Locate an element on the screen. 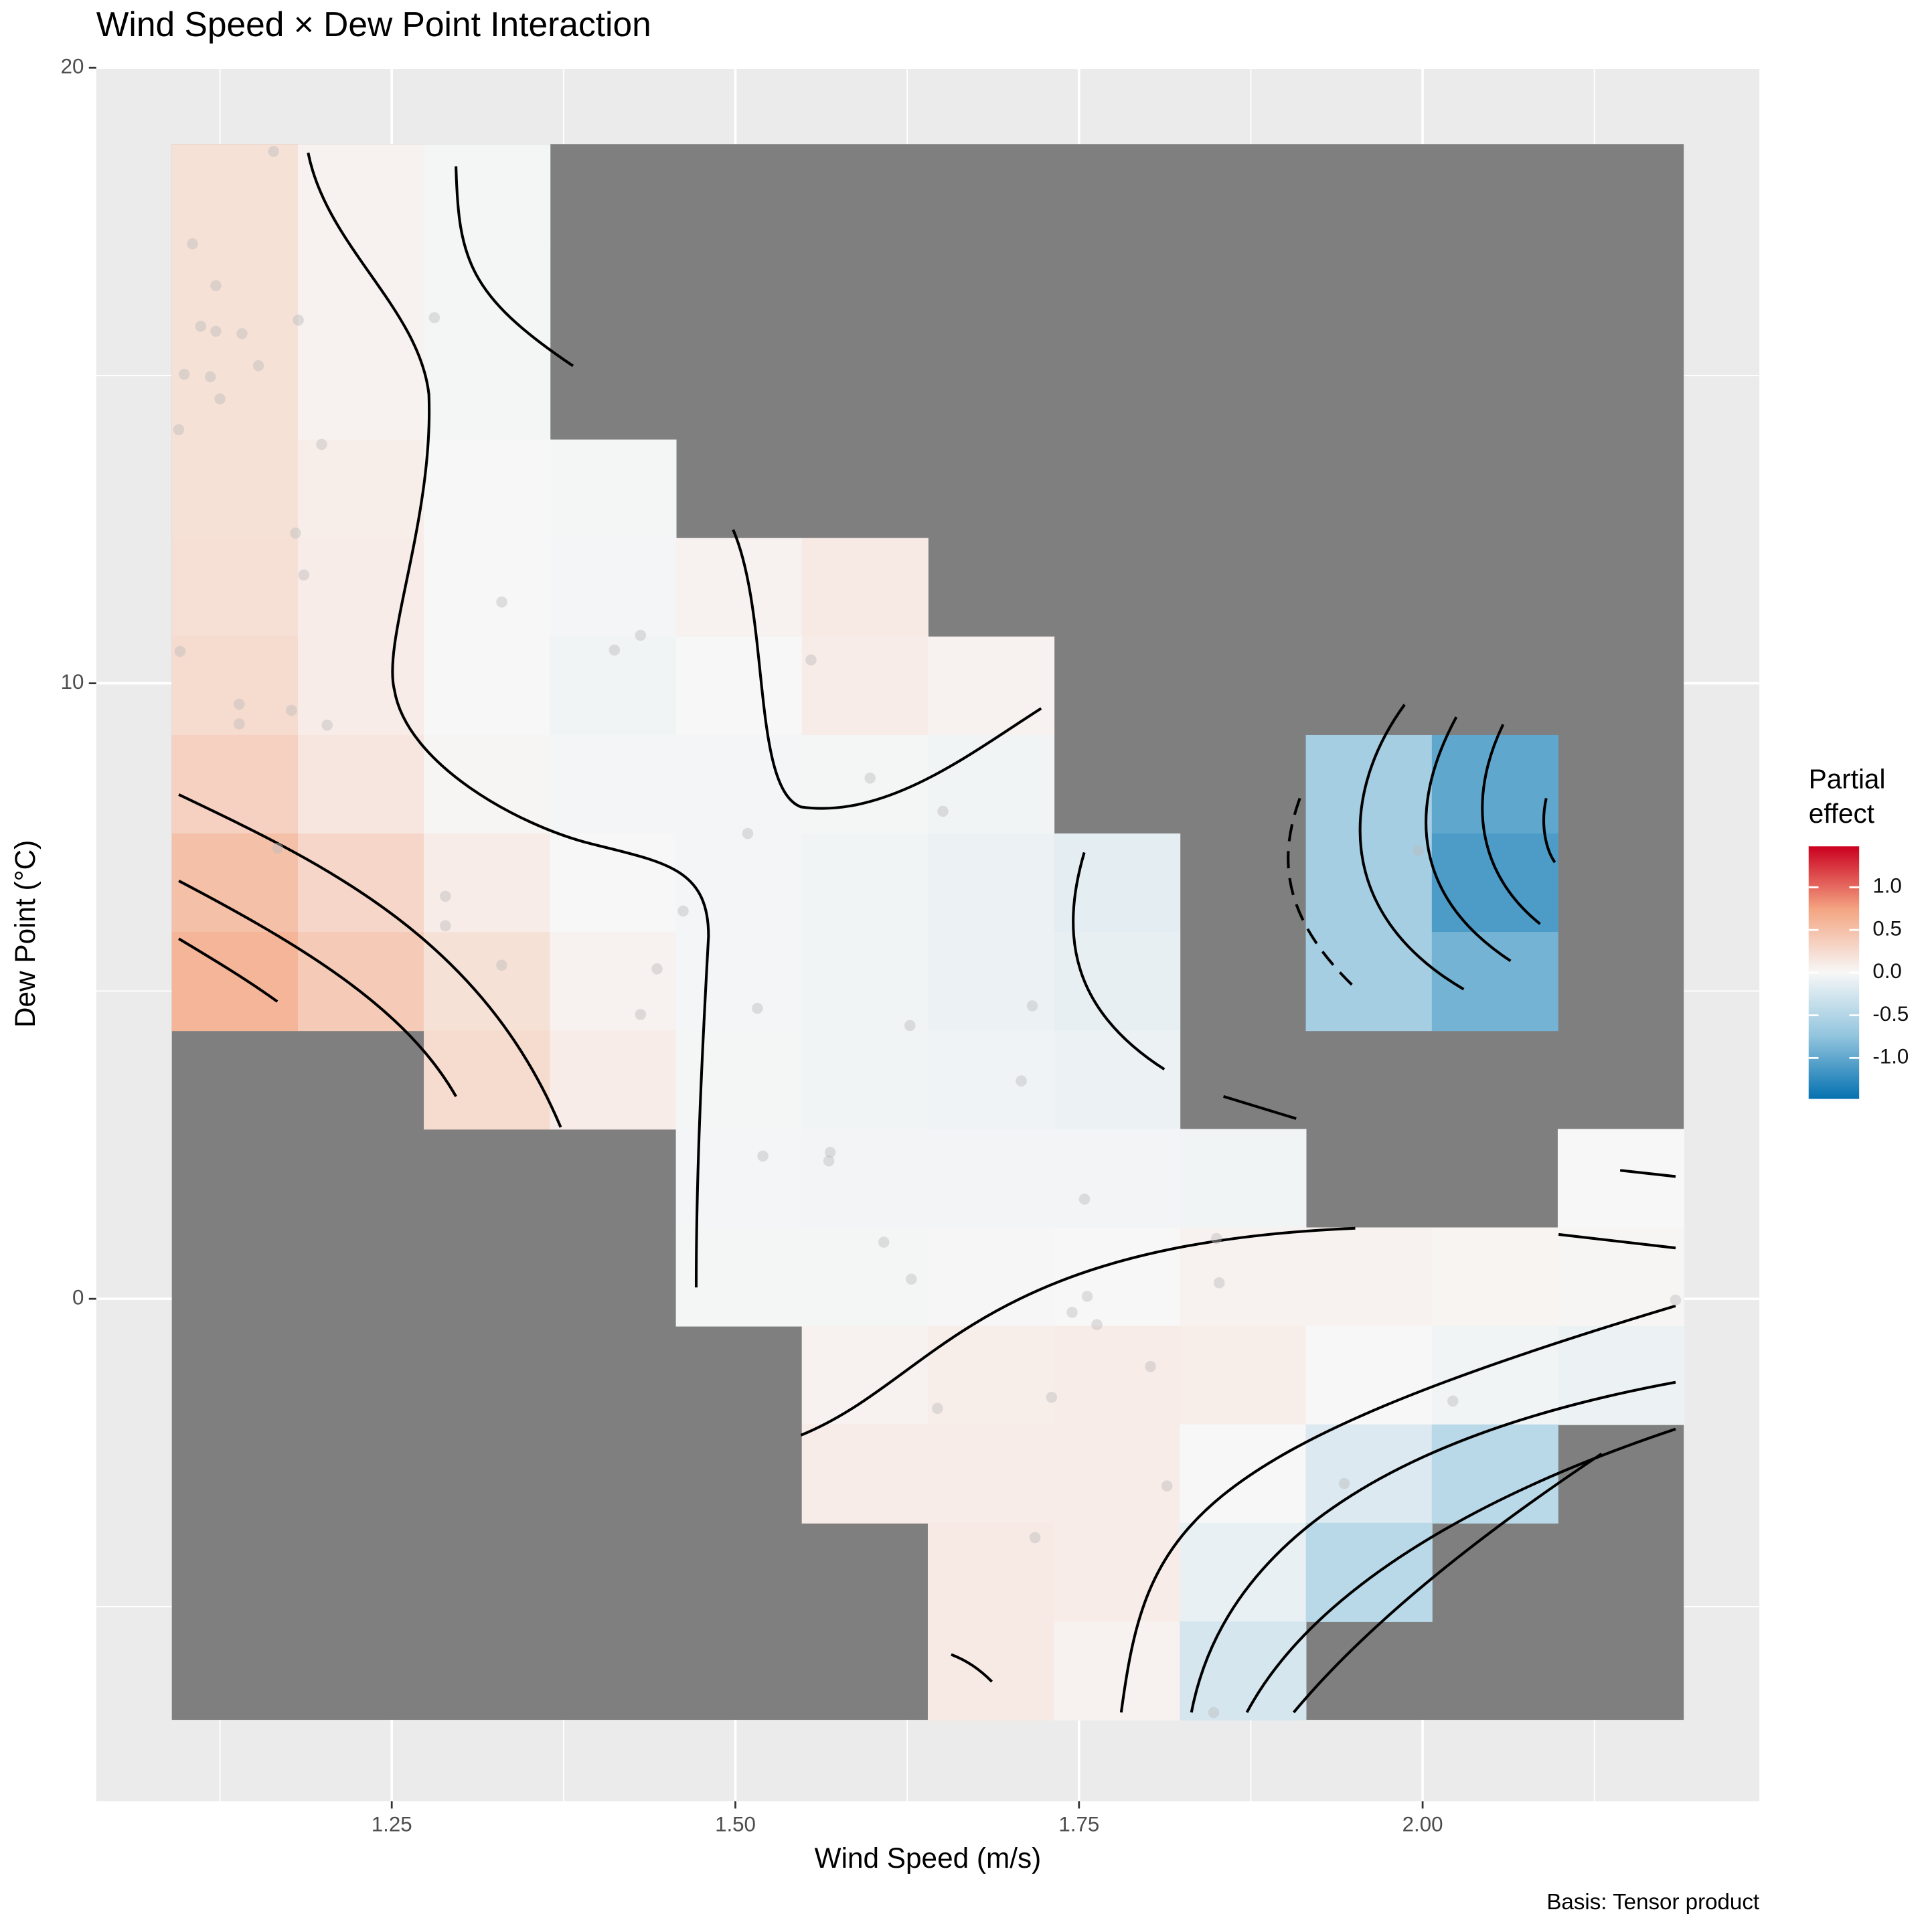 This screenshot has height=1928, width=1932. x-tick-label: 2.00 is located at coordinates (1422, 1824).